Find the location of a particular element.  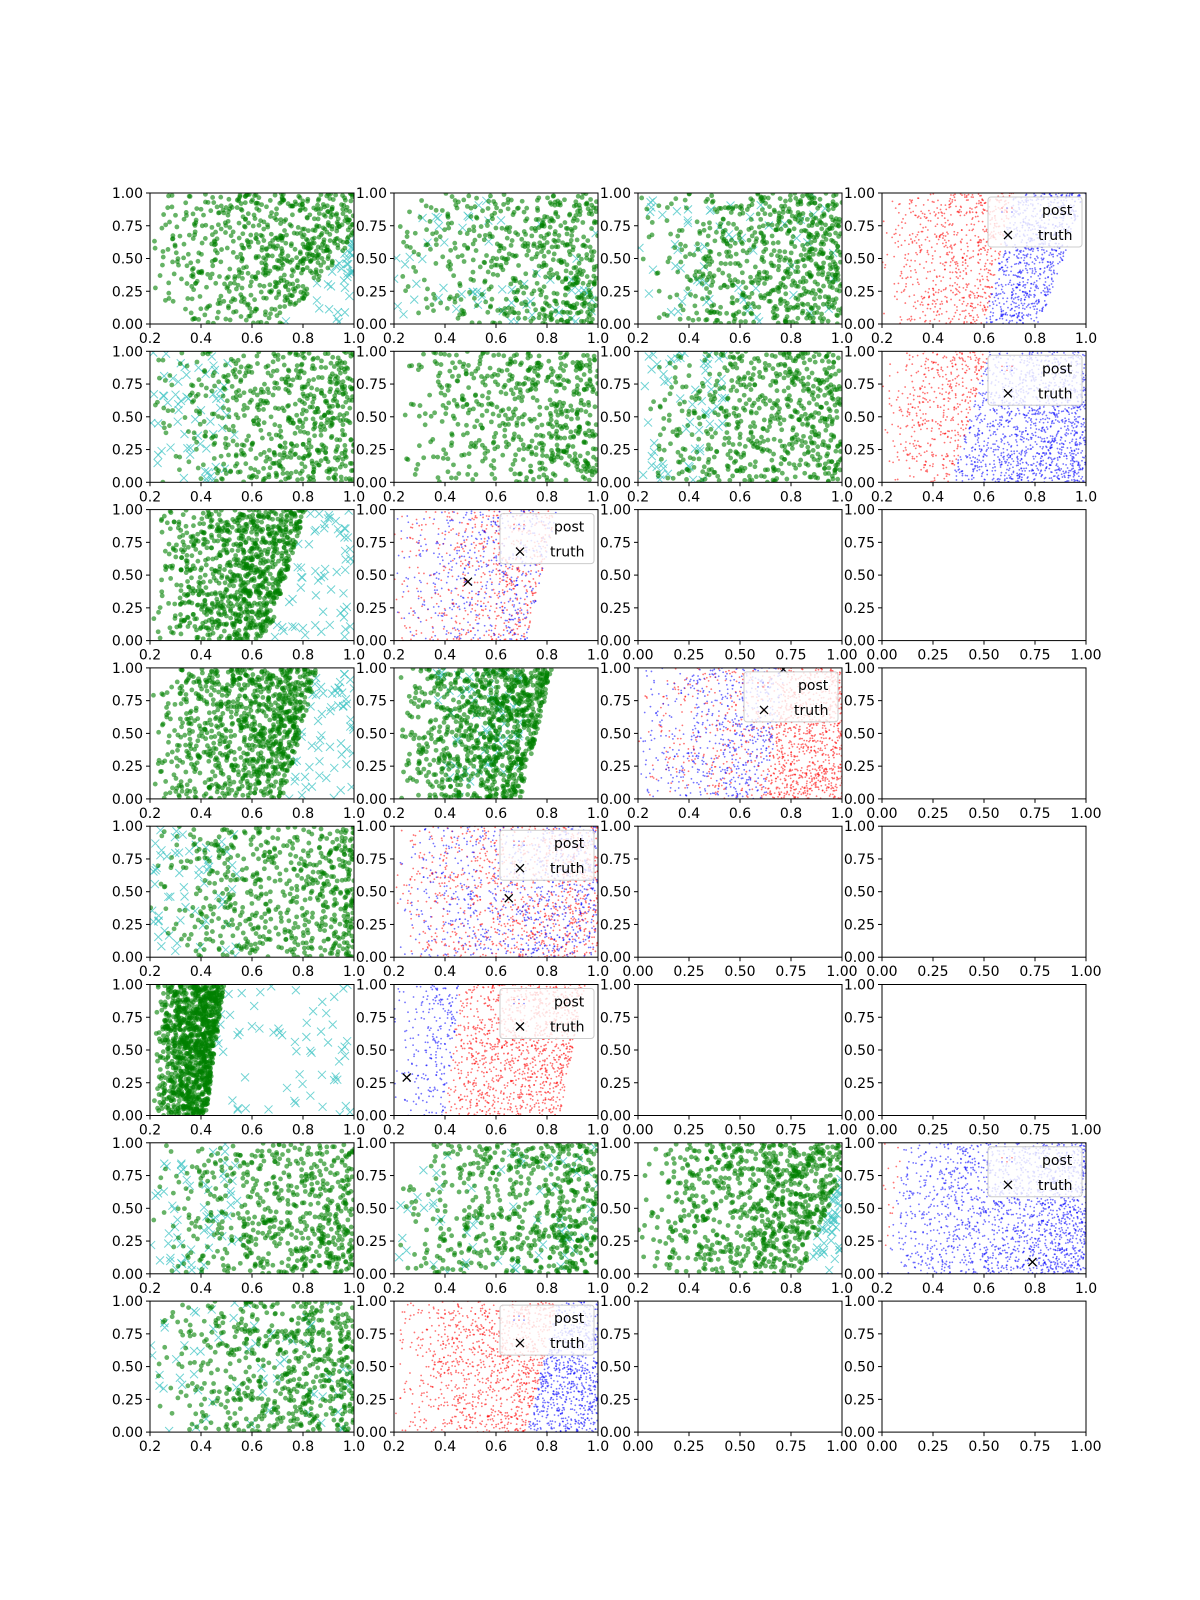

y-tick-label: 0.75 is located at coordinates (127, 385).